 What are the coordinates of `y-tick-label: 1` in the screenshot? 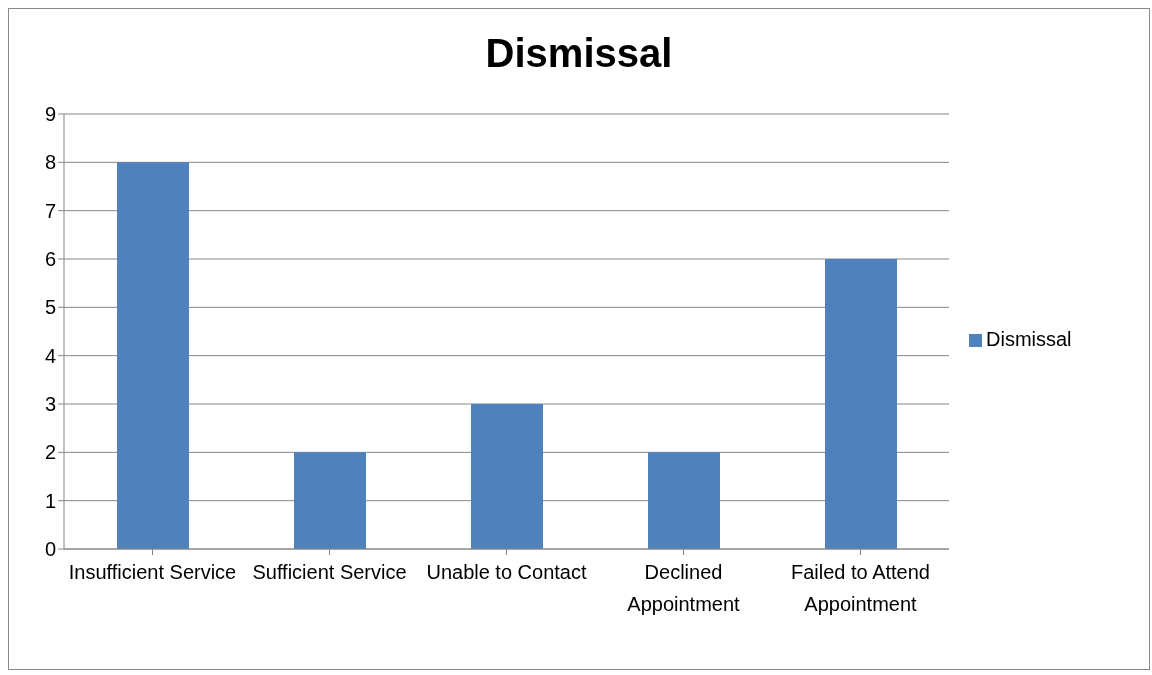 It's located at (50, 500).